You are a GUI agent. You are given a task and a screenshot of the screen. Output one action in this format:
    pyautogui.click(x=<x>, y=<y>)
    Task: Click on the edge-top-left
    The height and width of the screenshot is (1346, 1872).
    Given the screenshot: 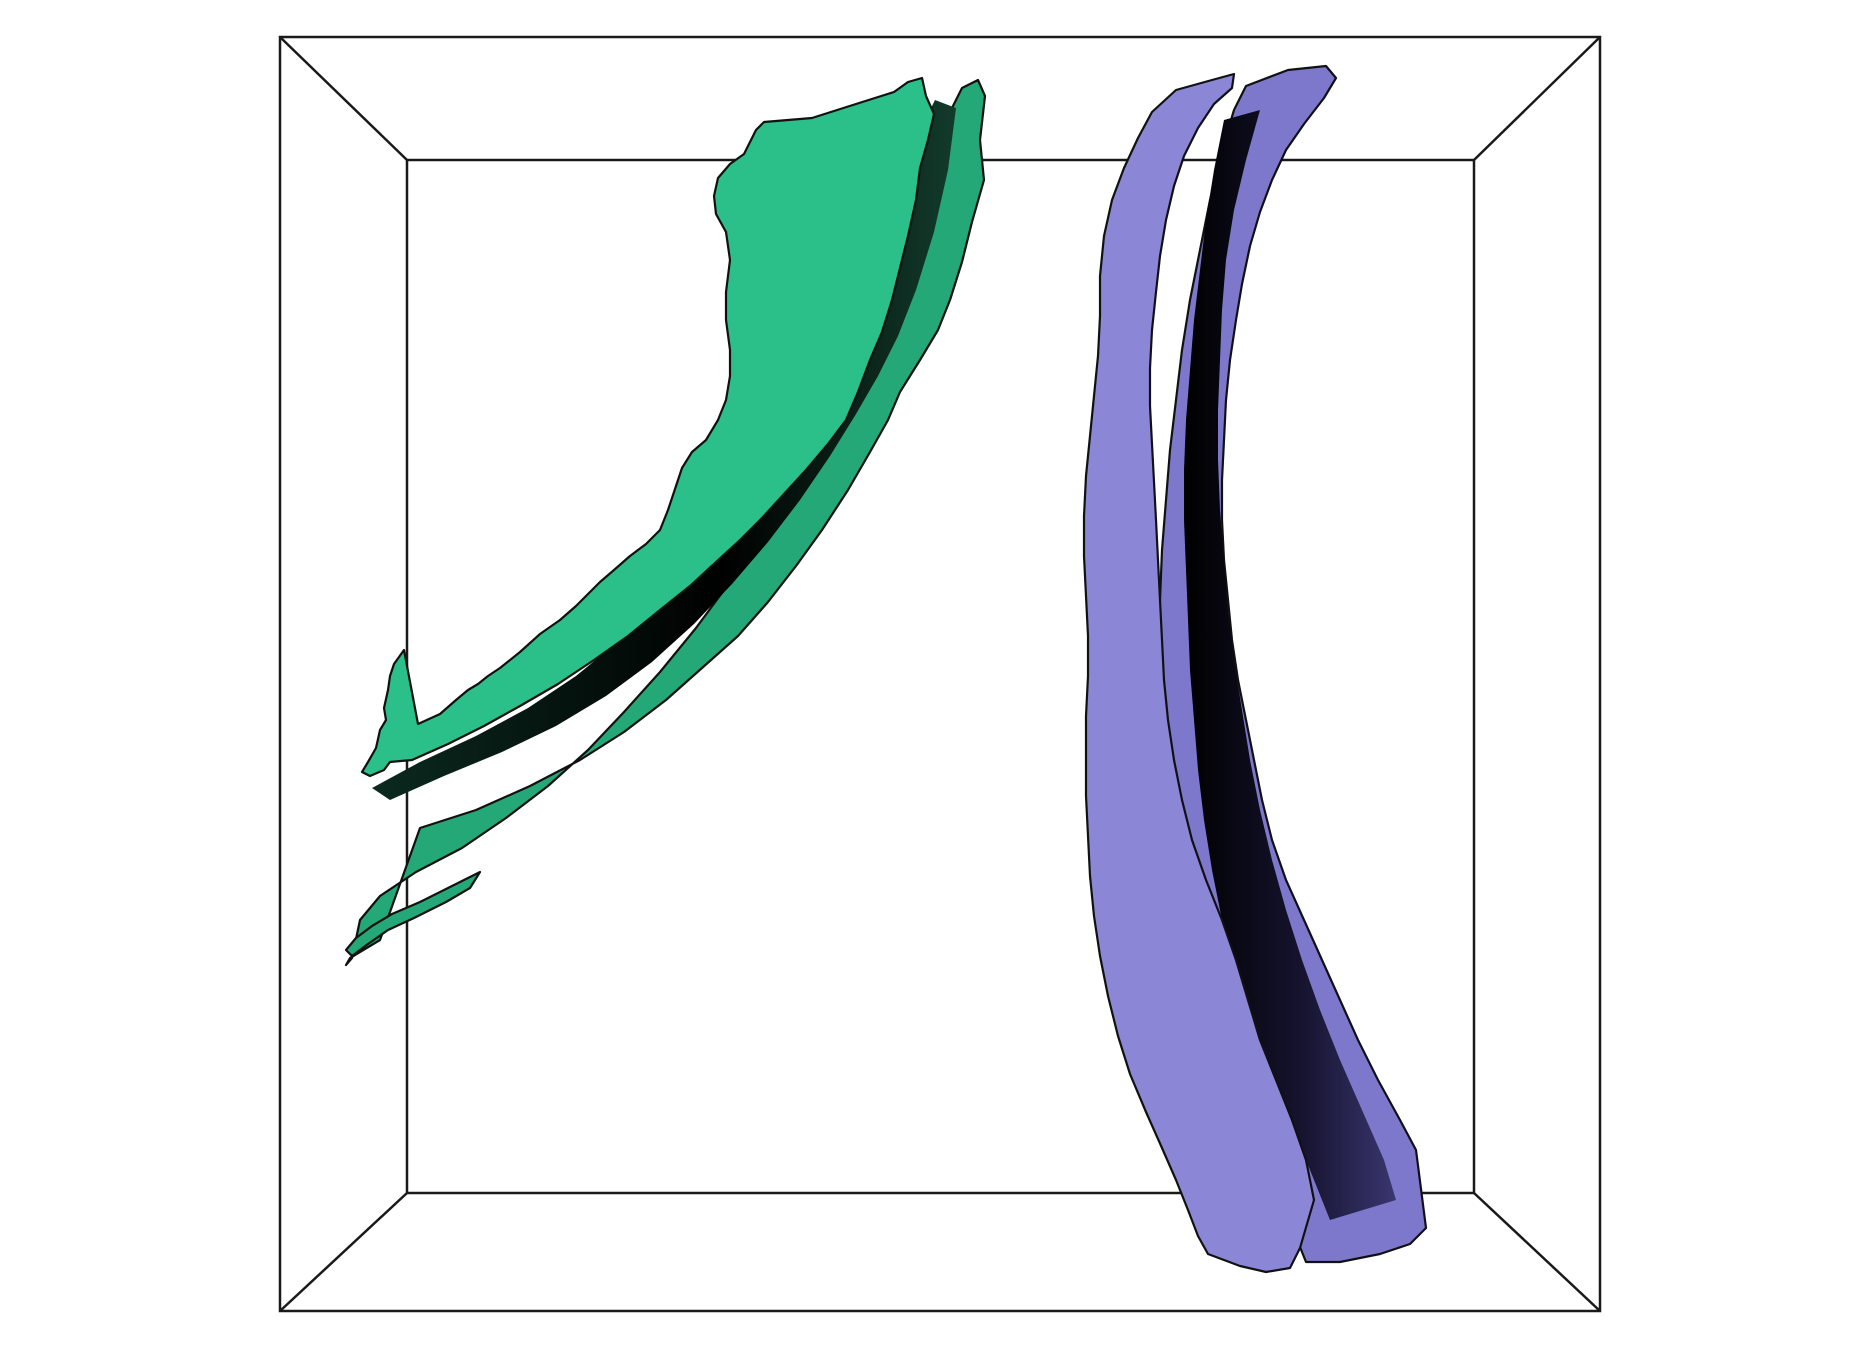 What is the action you would take?
    pyautogui.click(x=343, y=98)
    